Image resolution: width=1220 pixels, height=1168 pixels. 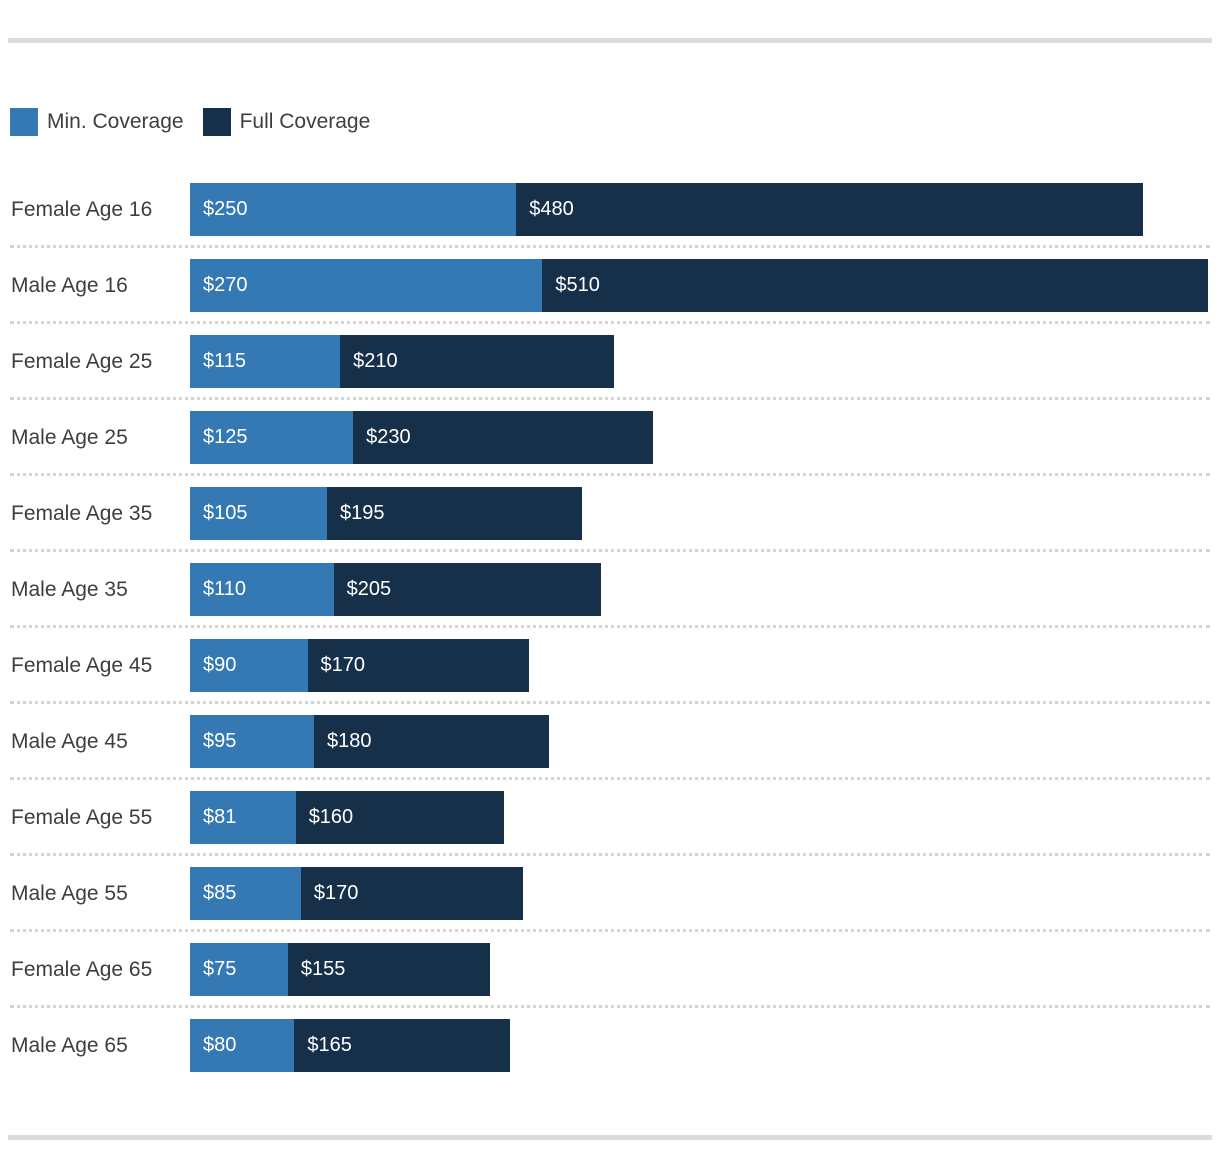 I want to click on chart-legend: Min. Coverage Full Coverage, so click(x=199, y=122).